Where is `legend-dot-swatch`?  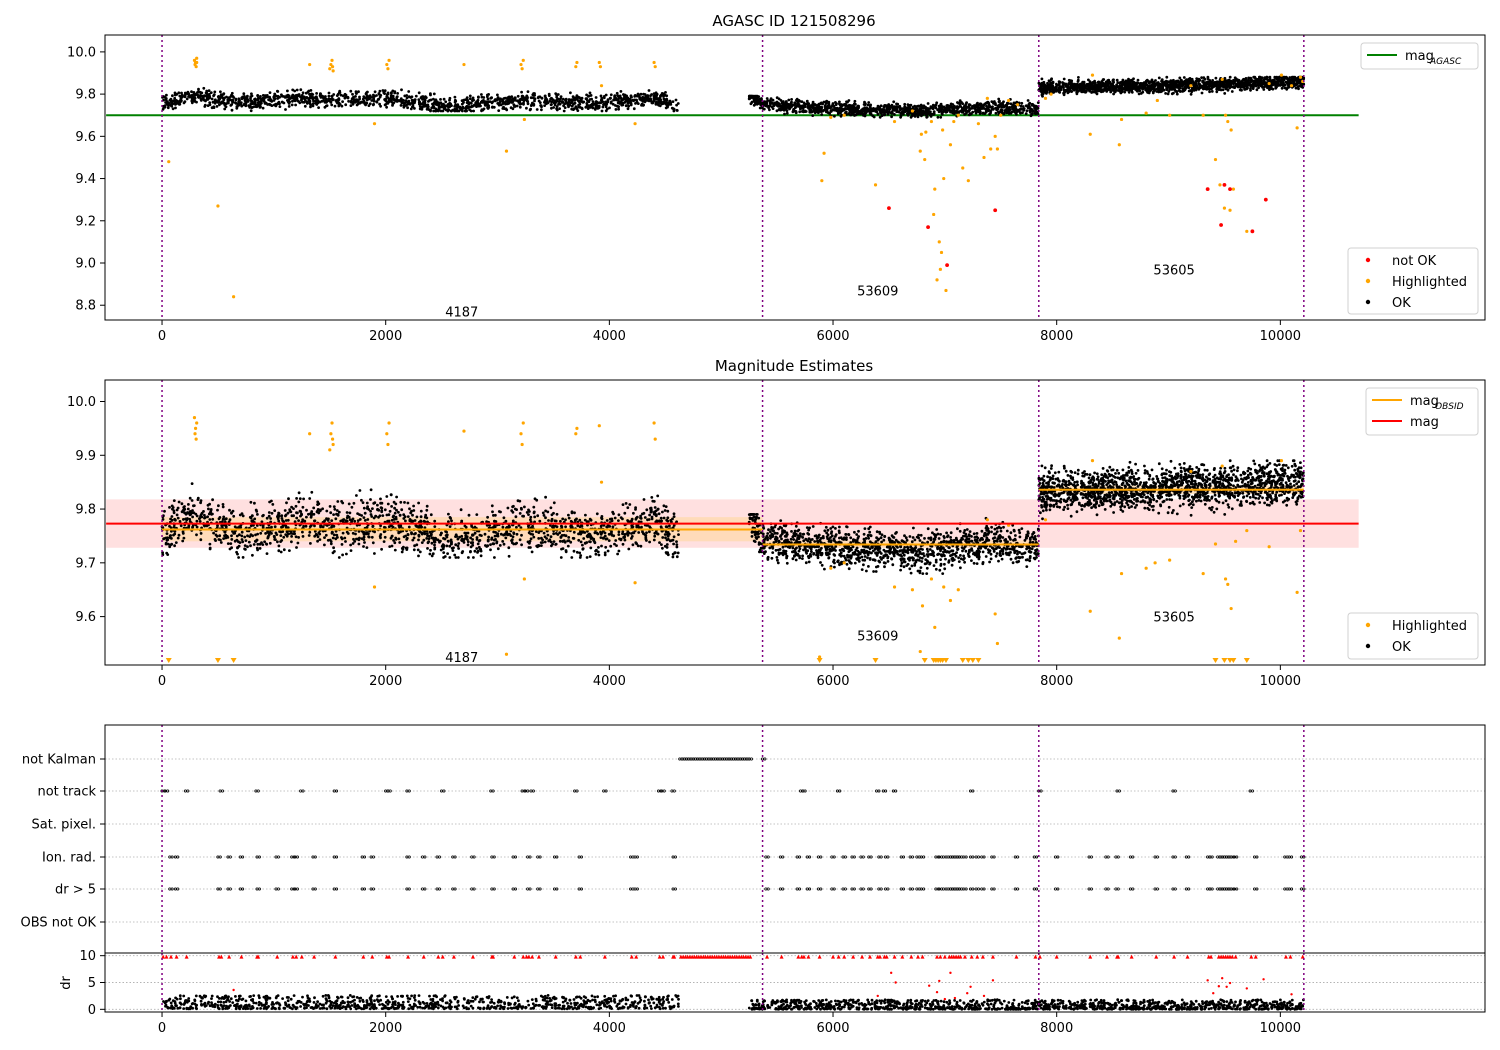 legend-dot-swatch is located at coordinates (1368, 260).